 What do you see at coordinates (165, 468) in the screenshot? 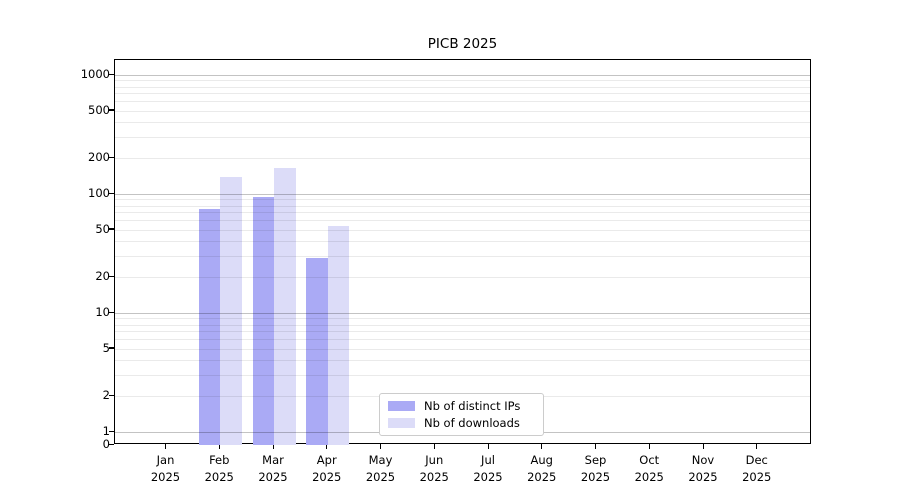
I see `x-tick-label-jan: Jan 2025` at bounding box center [165, 468].